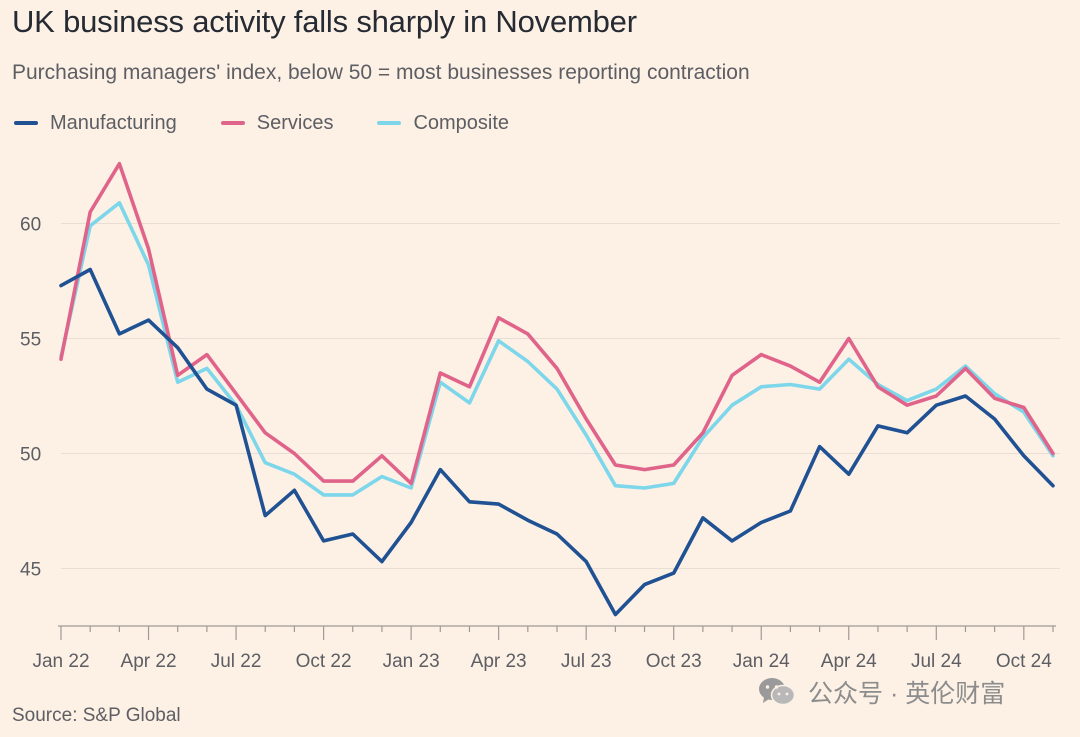 This screenshot has width=1080, height=737. What do you see at coordinates (149, 661) in the screenshot?
I see `x-tick-label-apr-22: Apr 22` at bounding box center [149, 661].